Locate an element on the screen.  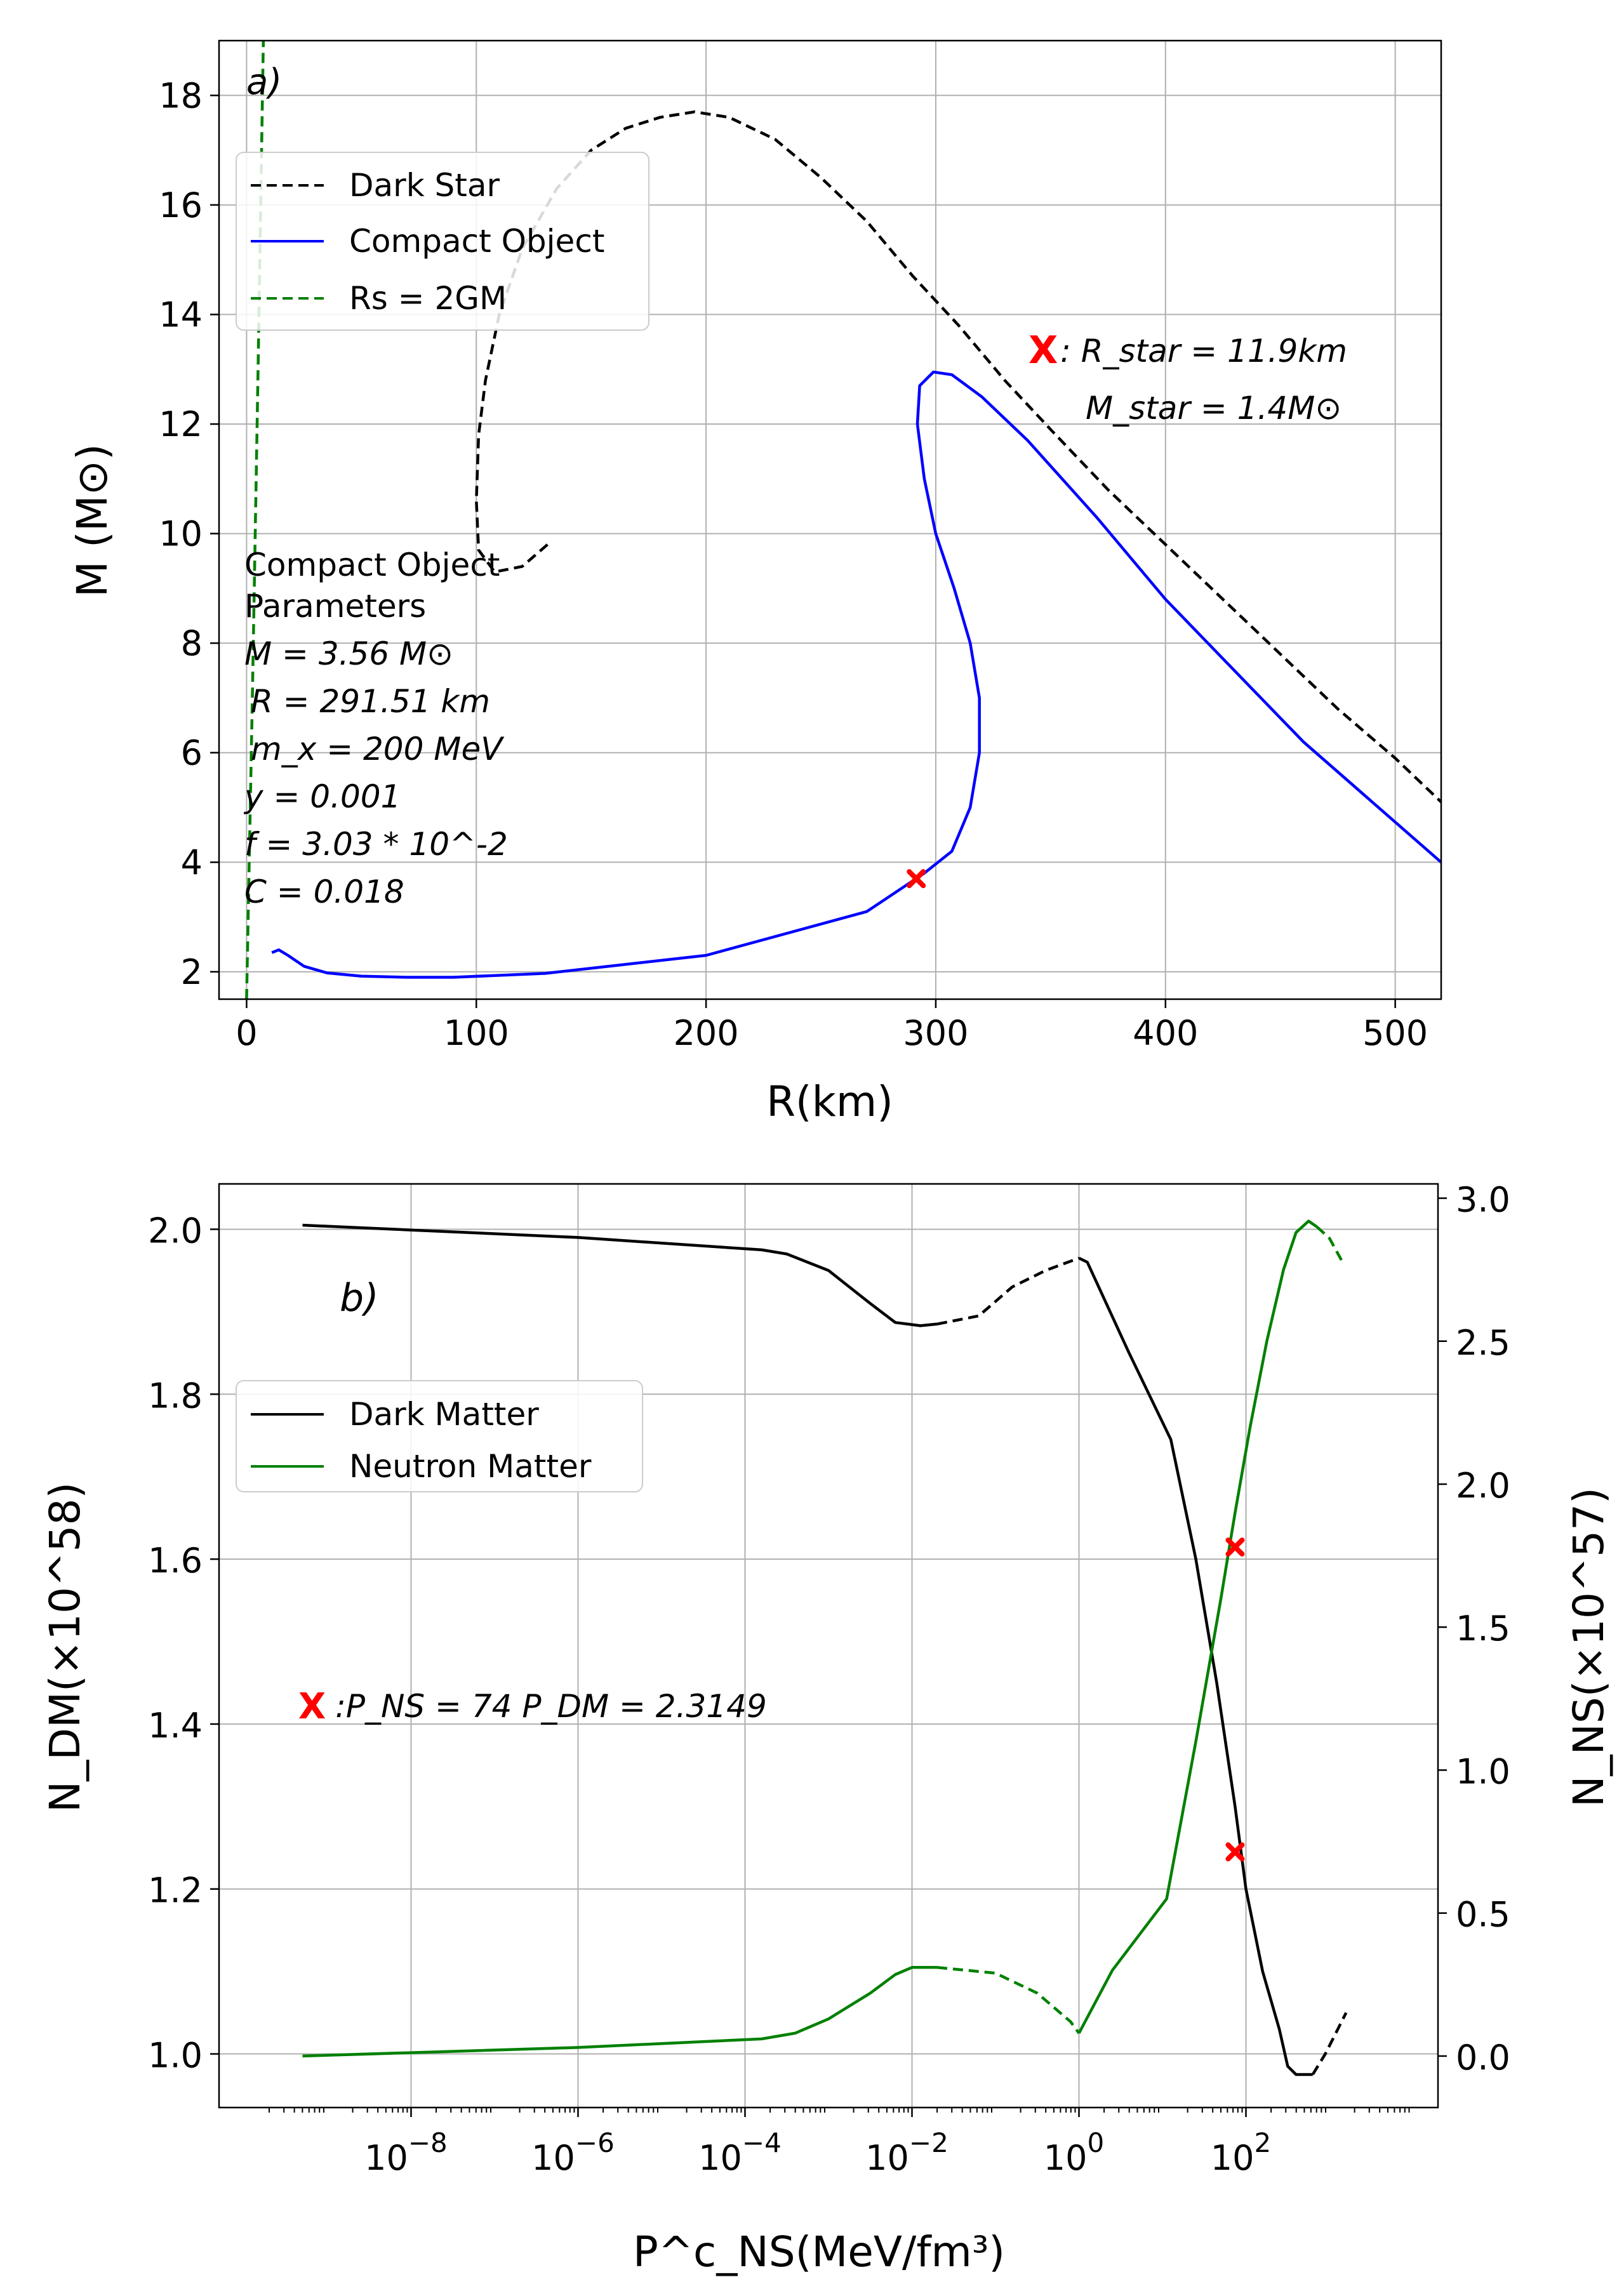
b-dark-matter-marker is located at coordinates (1235, 1852).